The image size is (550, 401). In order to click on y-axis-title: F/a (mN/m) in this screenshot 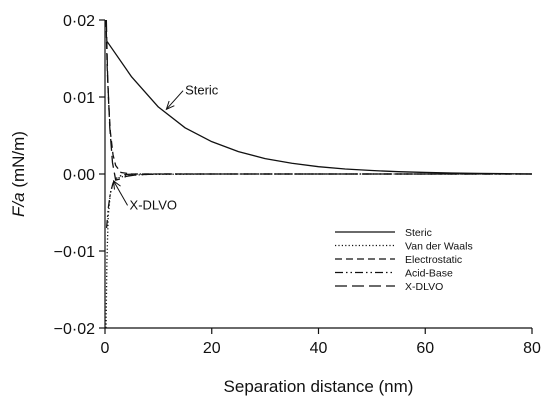, I will do `click(18, 174)`.